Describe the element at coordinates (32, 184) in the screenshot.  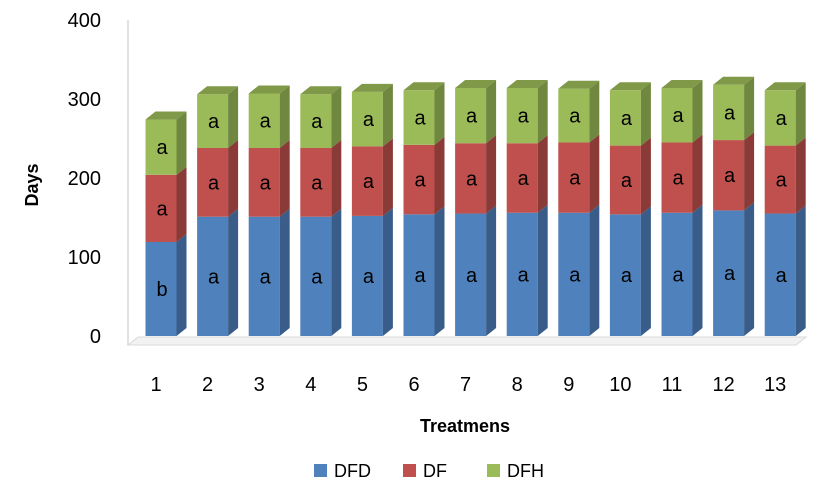
I see `y-axis-title: Days` at that location.